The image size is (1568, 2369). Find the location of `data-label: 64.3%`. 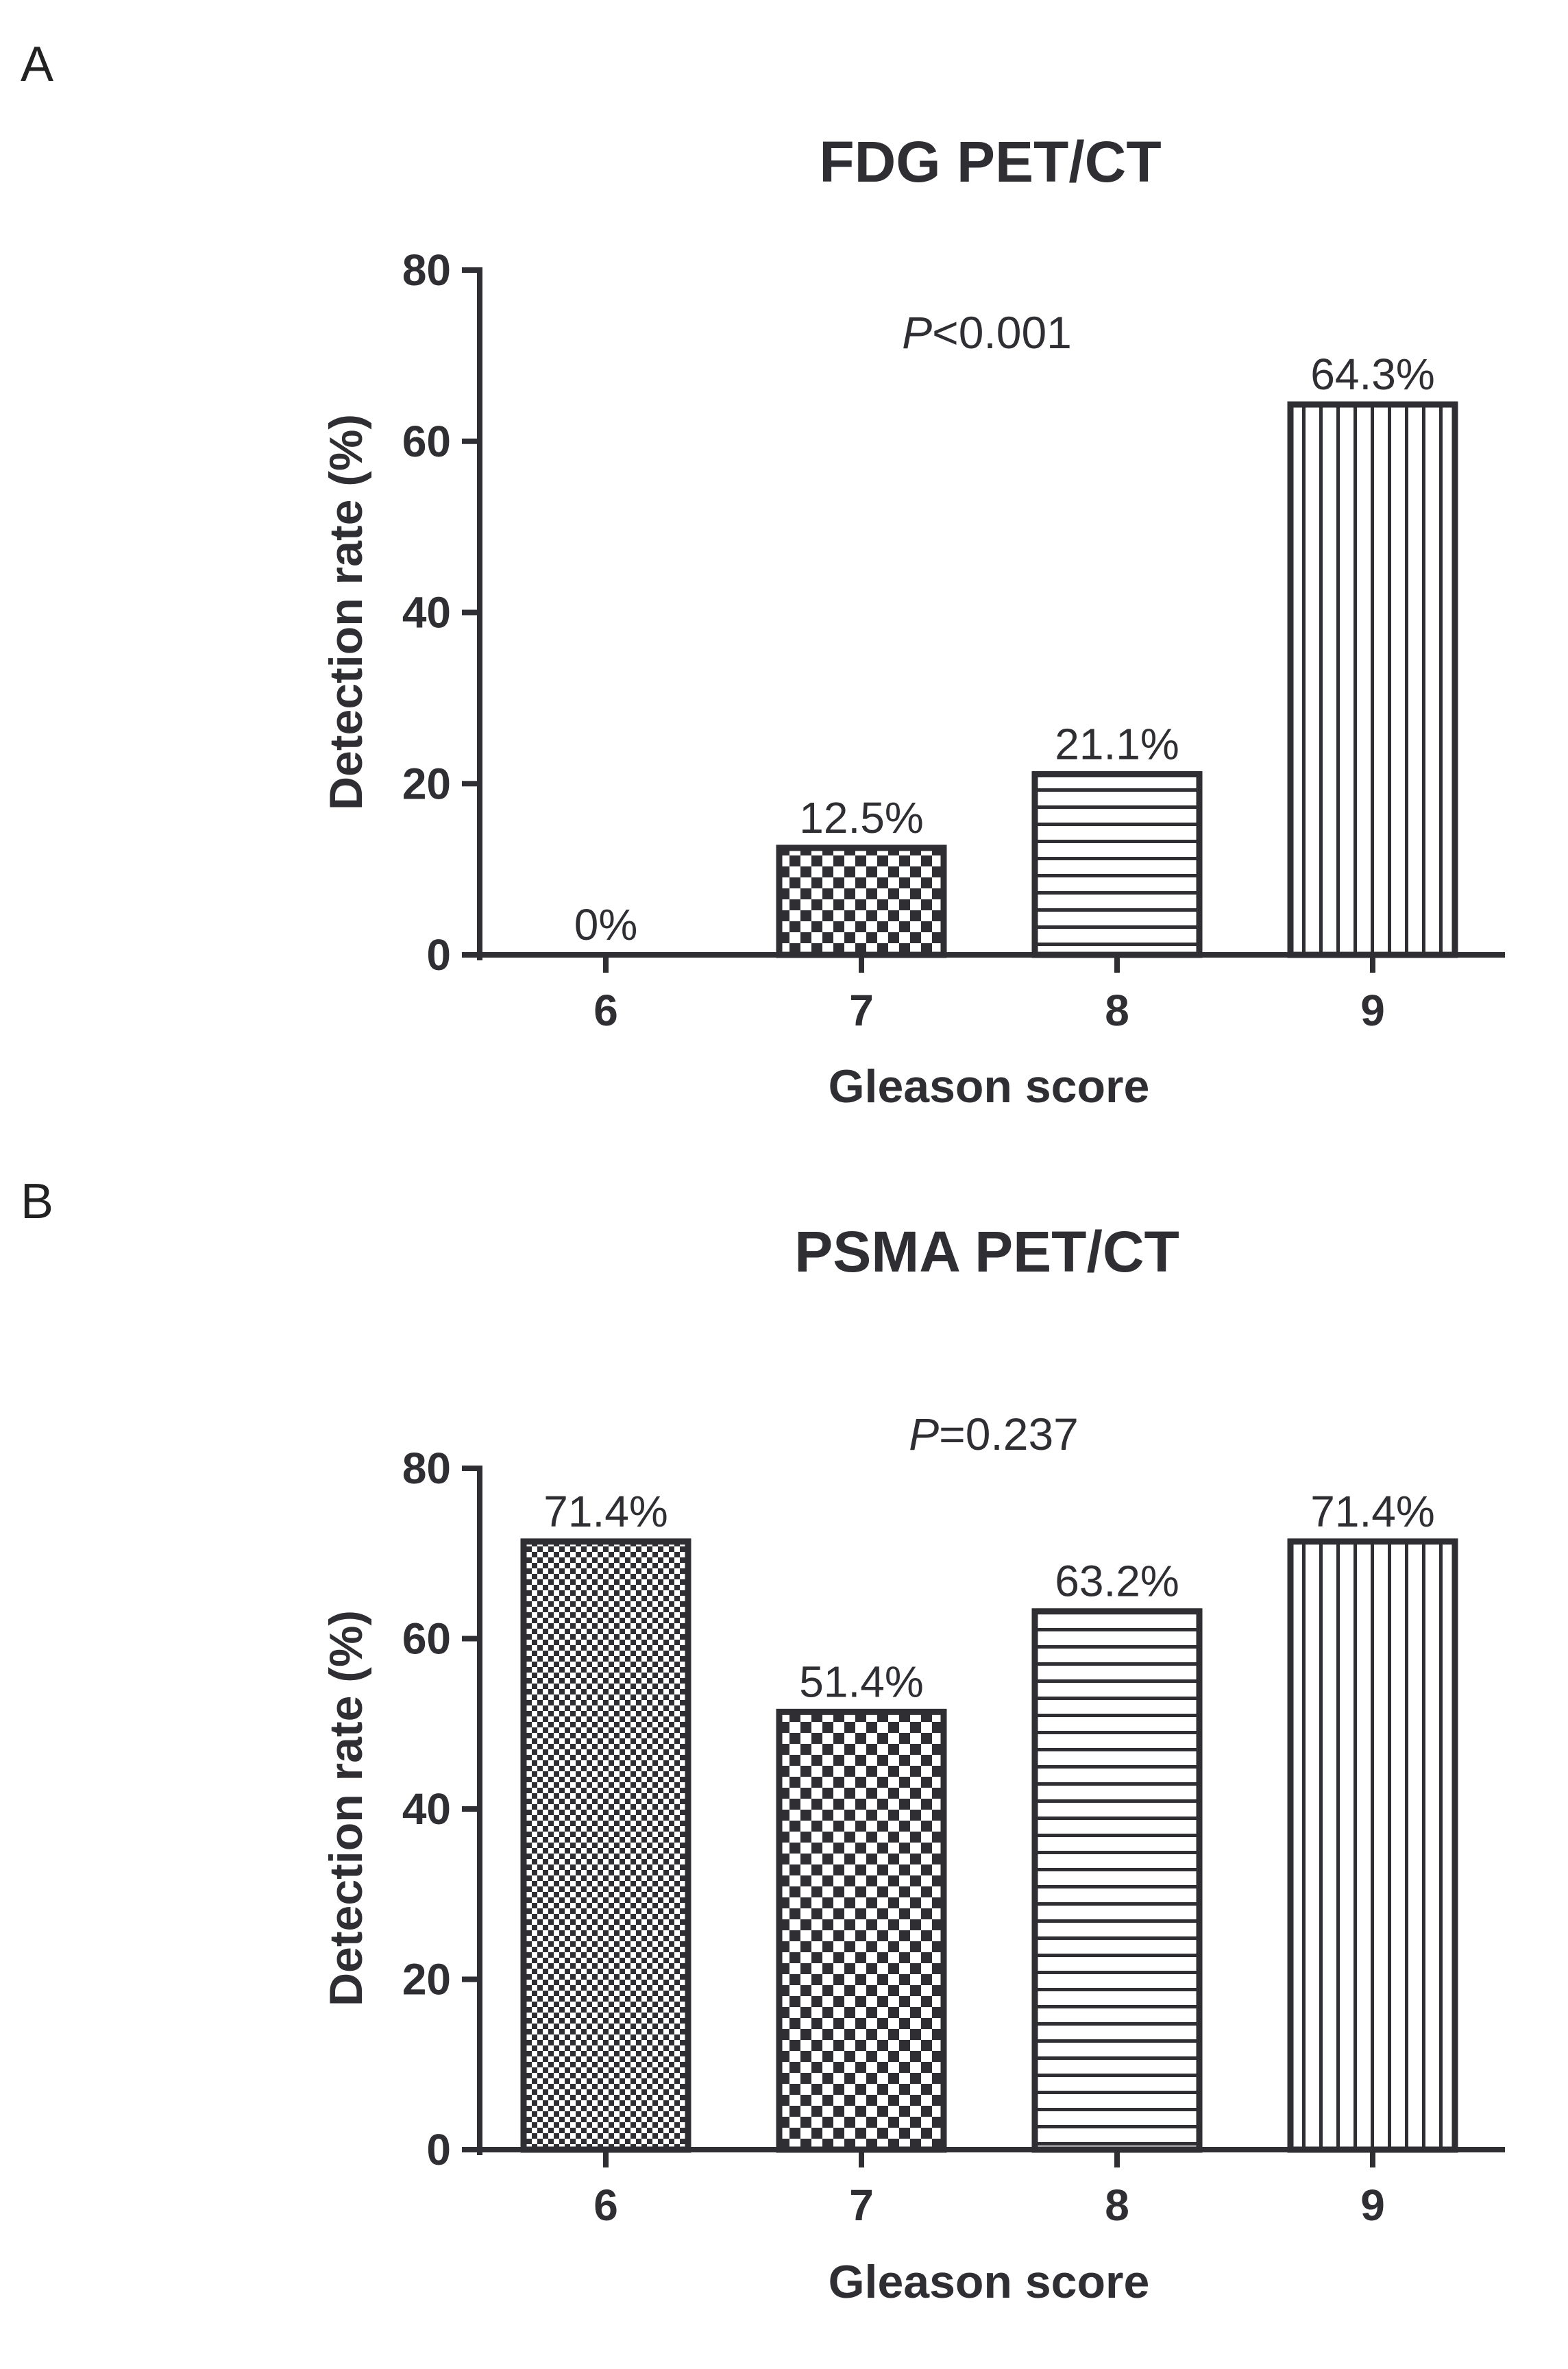

data-label: 64.3% is located at coordinates (1372, 375).